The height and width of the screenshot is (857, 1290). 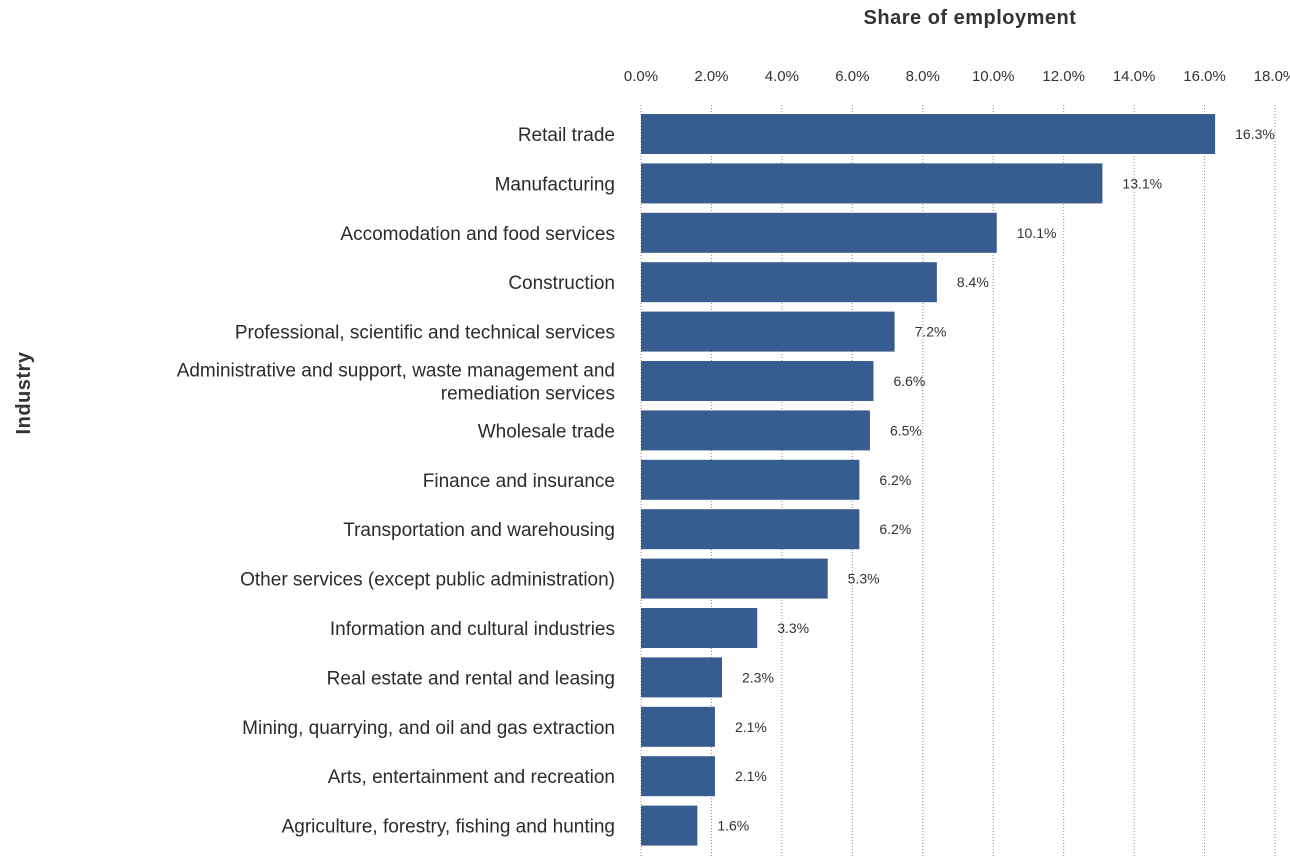 What do you see at coordinates (641, 76) in the screenshot?
I see `x-tick-label: 0.0%` at bounding box center [641, 76].